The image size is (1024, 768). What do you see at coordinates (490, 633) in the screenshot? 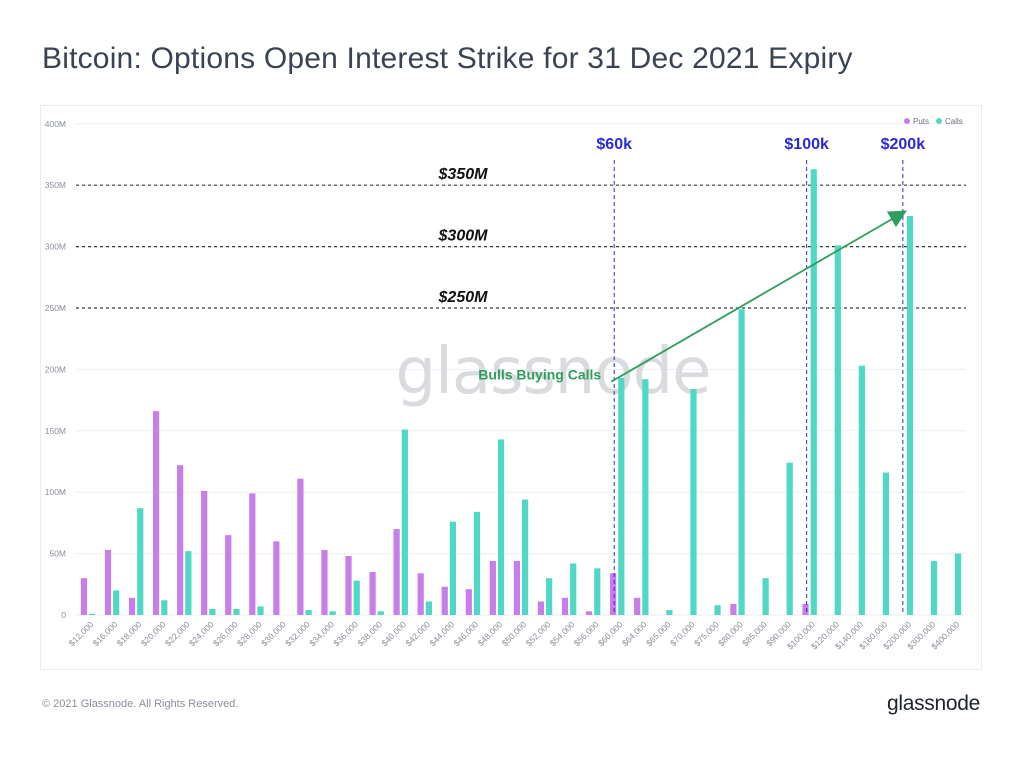
I see `x-tick-label: $48,000` at bounding box center [490, 633].